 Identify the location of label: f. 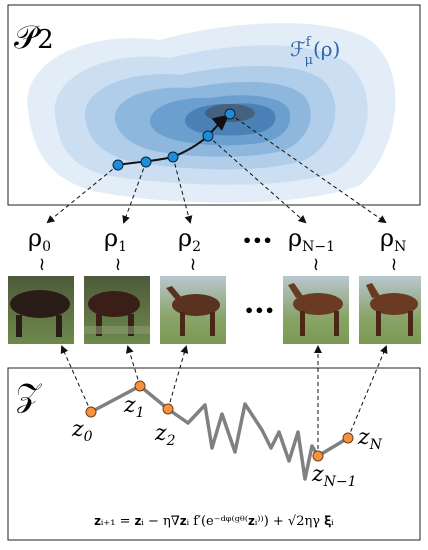
(309, 42).